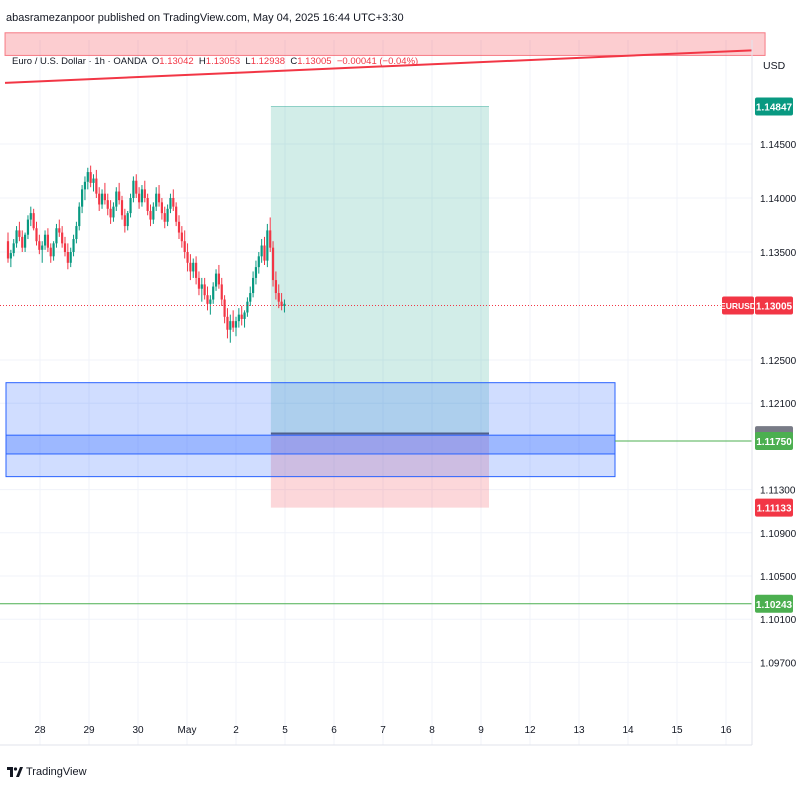 Image resolution: width=800 pixels, height=800 pixels. Describe the element at coordinates (774, 66) in the screenshot. I see `currency-selector: USD` at that location.